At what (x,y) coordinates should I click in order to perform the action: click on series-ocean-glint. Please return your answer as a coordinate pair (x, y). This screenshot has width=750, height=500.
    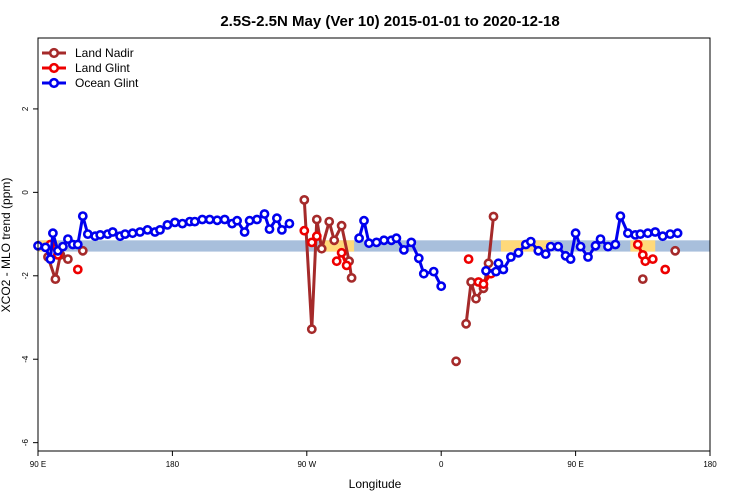
    Looking at the image, I should click on (358, 250).